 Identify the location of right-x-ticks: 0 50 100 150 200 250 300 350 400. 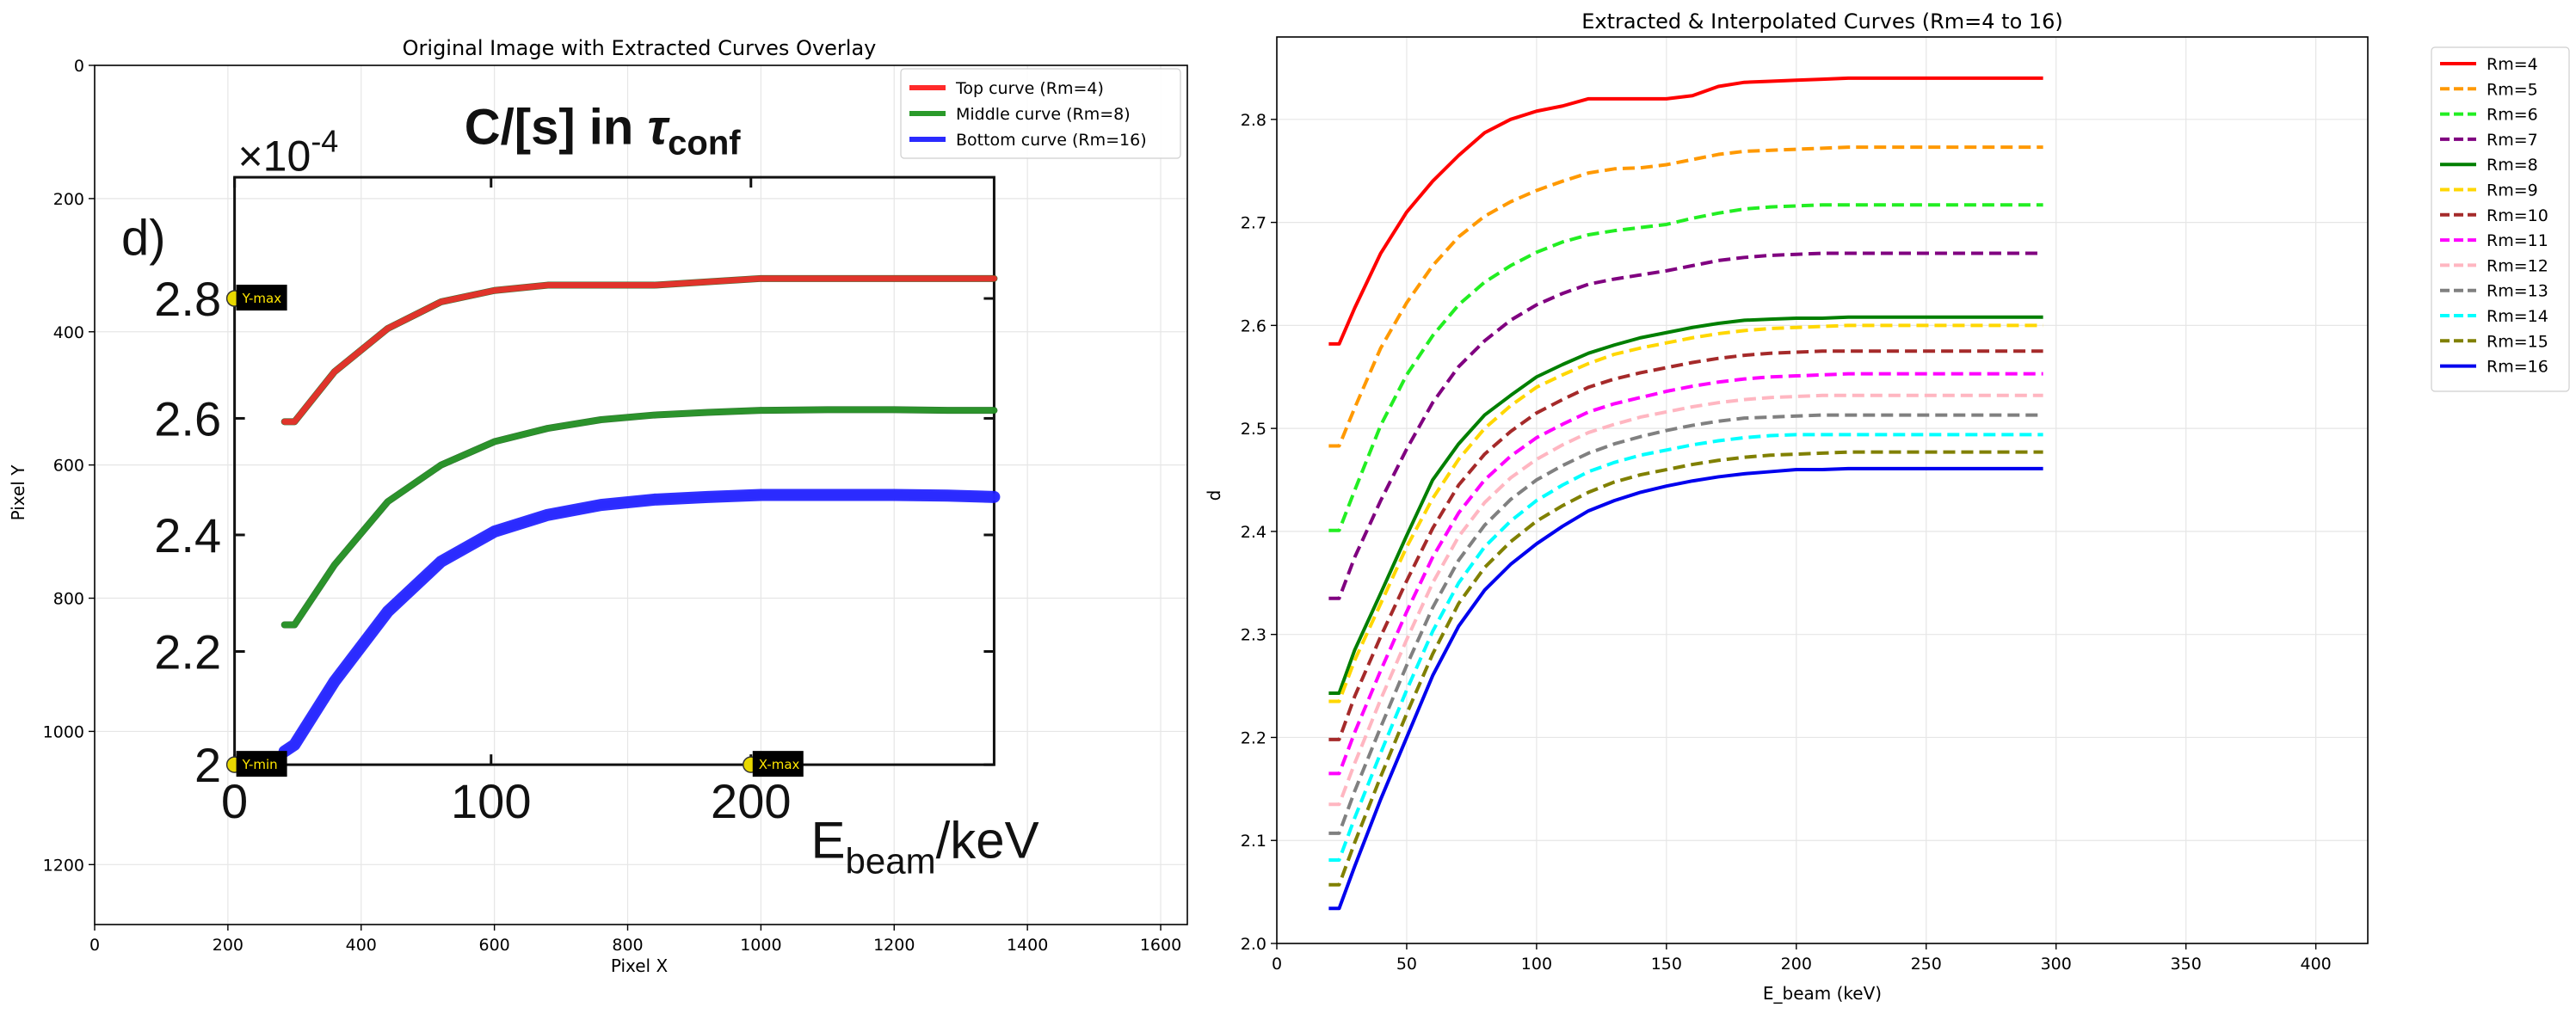
(1802, 958).